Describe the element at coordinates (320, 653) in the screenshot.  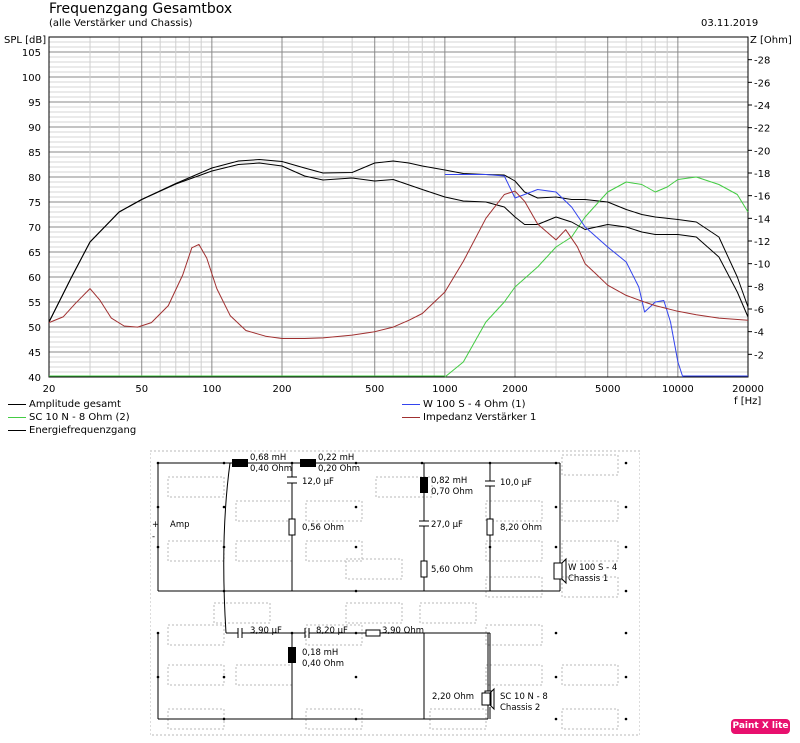
I see `bl1-inductance: 0,18 mH` at that location.